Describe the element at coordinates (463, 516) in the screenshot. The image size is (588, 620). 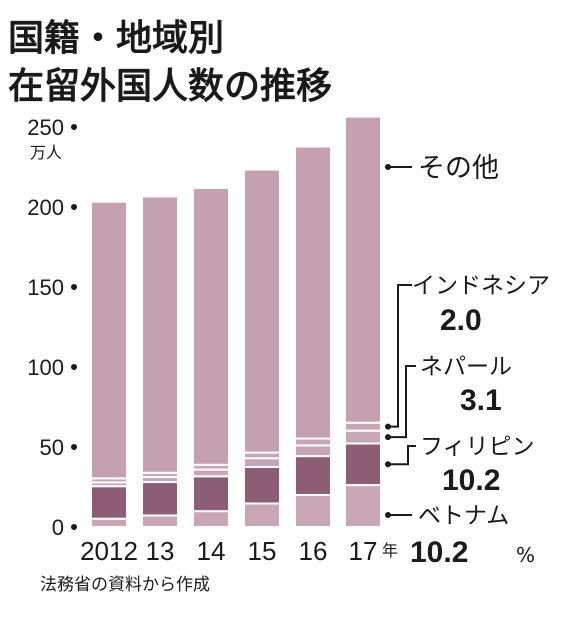
I see `legend-label: ベトナム` at that location.